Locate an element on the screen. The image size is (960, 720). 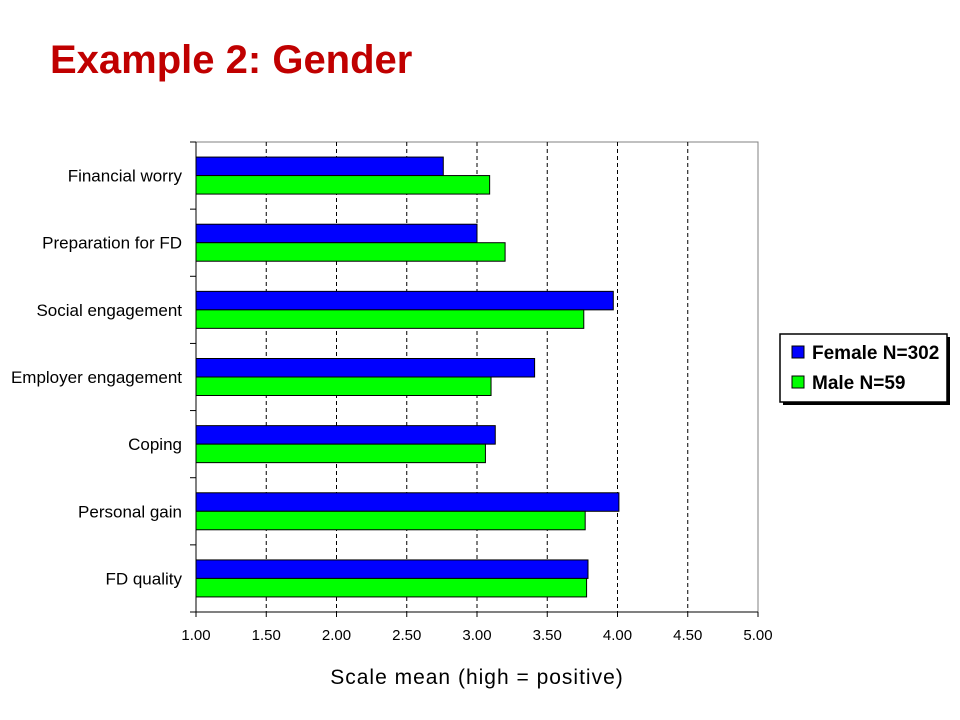
legend-swatch-female is located at coordinates (798, 352).